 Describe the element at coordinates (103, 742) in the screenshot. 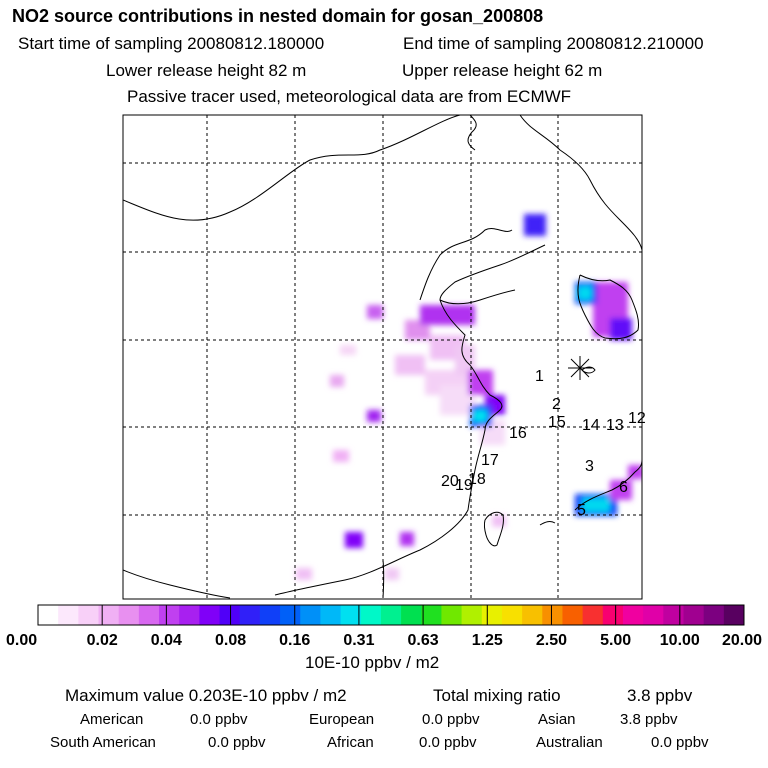

I see `region-name: South American` at that location.